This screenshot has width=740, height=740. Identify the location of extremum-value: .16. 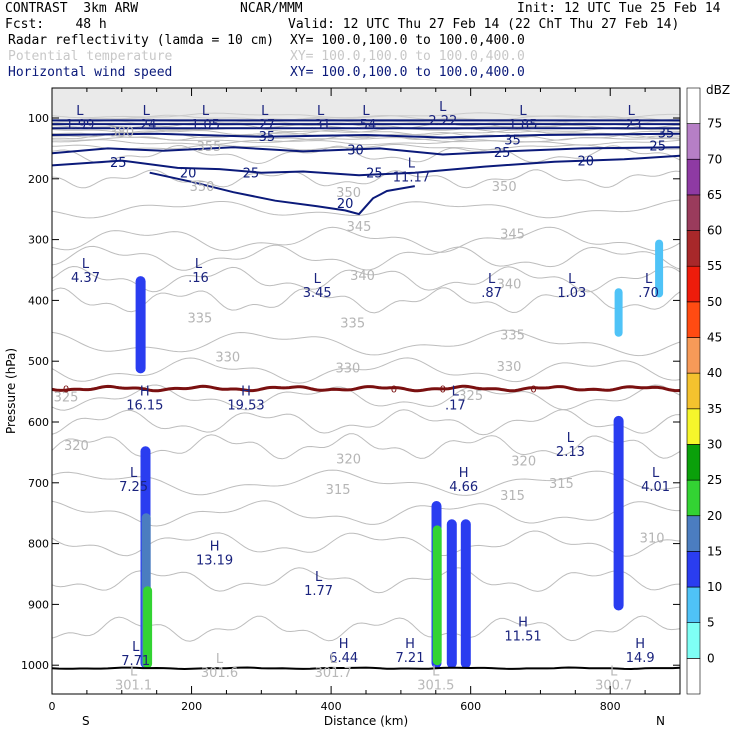
(198, 278).